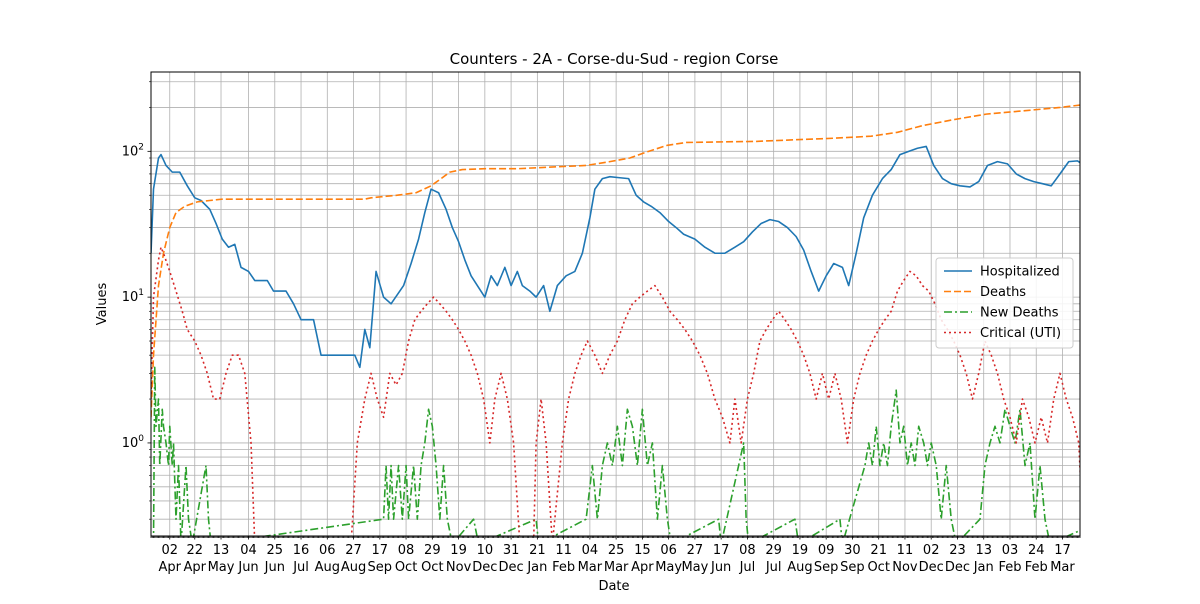 This screenshot has height=604, width=1200. What do you see at coordinates (826, 550) in the screenshot?
I see `x-tick-day-label: 09` at bounding box center [826, 550].